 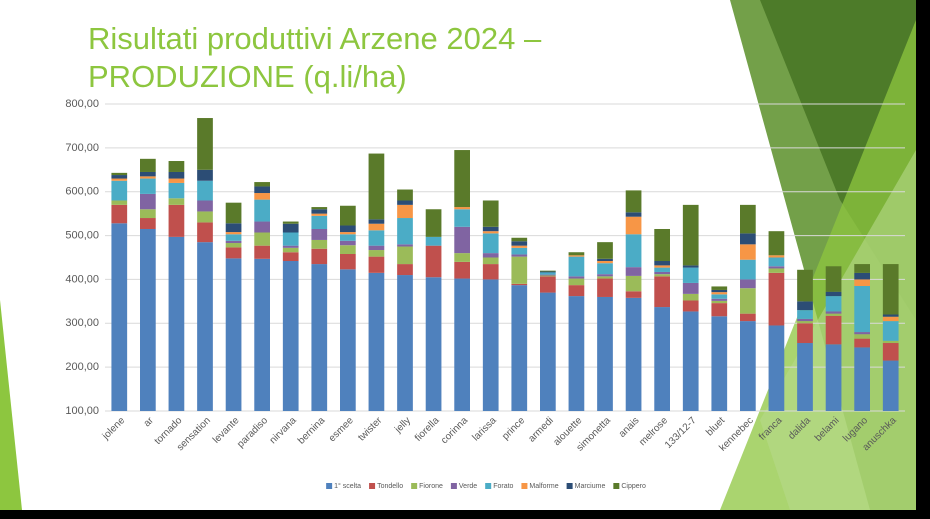 I want to click on x-tick-label: bernina, so click(x=312, y=431).